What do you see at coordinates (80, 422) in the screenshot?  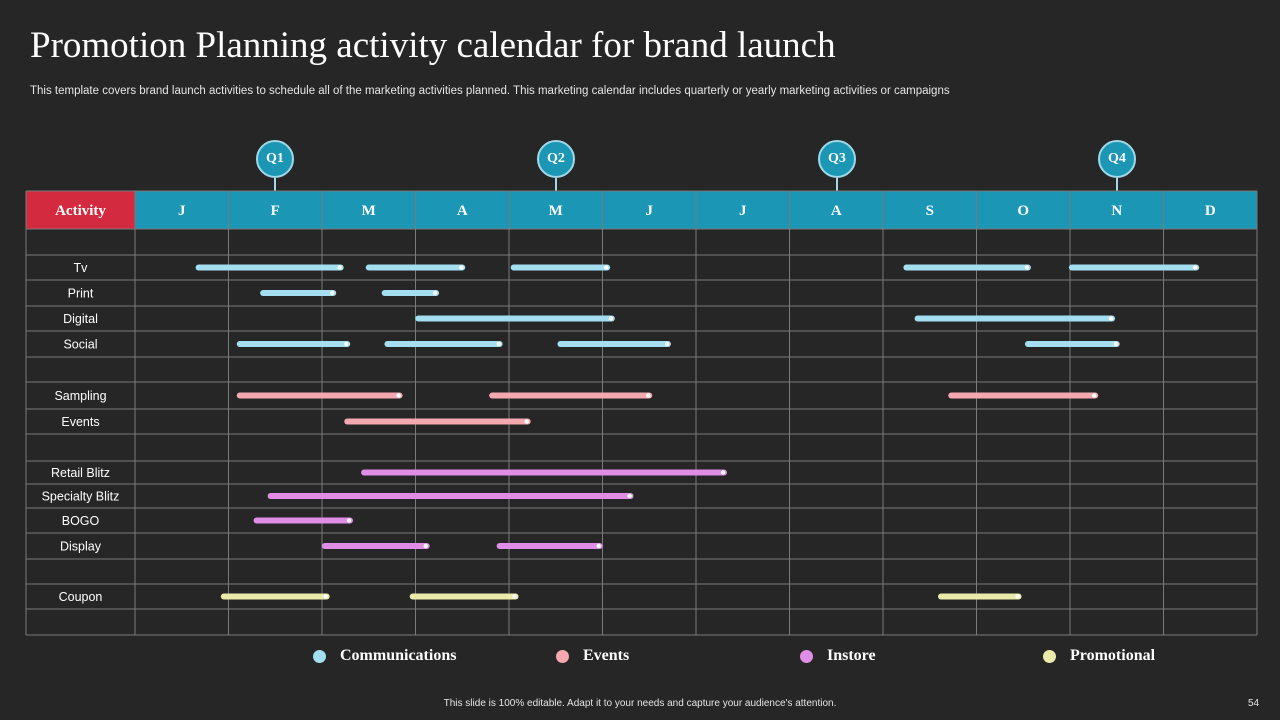 I see `activity-row-label: Events` at bounding box center [80, 422].